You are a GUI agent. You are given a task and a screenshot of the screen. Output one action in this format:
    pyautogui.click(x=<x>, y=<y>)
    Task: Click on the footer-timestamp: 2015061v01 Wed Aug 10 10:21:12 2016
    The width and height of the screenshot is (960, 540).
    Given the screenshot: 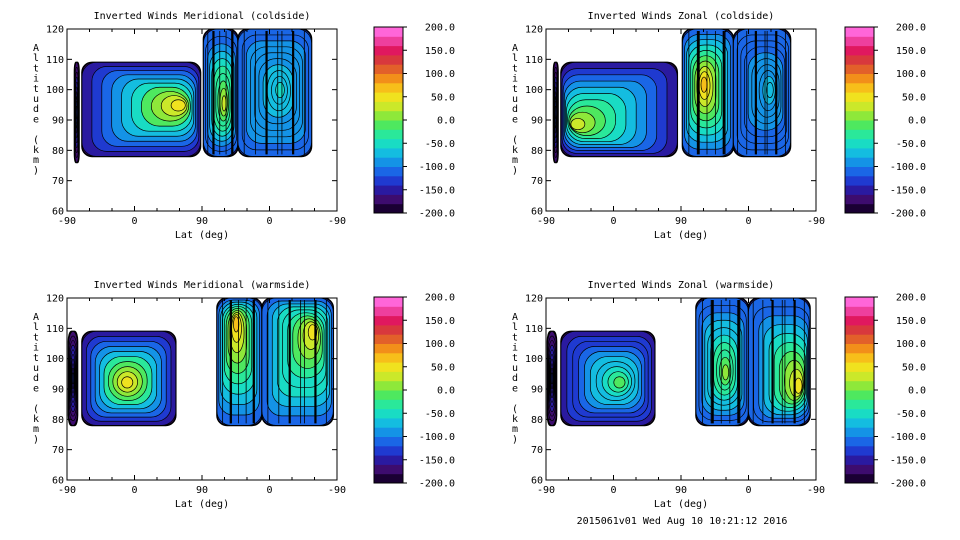 What is the action you would take?
    pyautogui.click(x=682, y=521)
    